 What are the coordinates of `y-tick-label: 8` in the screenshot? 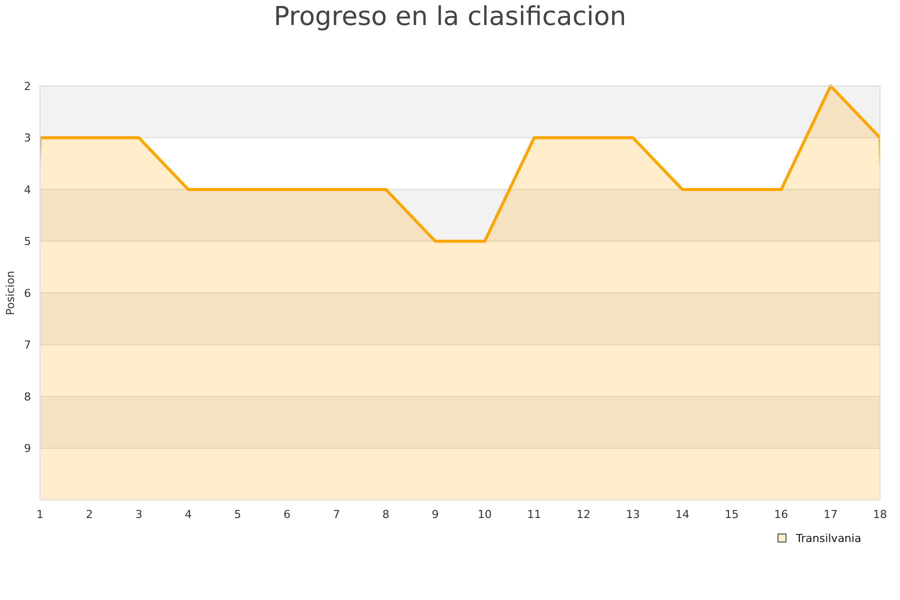 It's located at (27, 397).